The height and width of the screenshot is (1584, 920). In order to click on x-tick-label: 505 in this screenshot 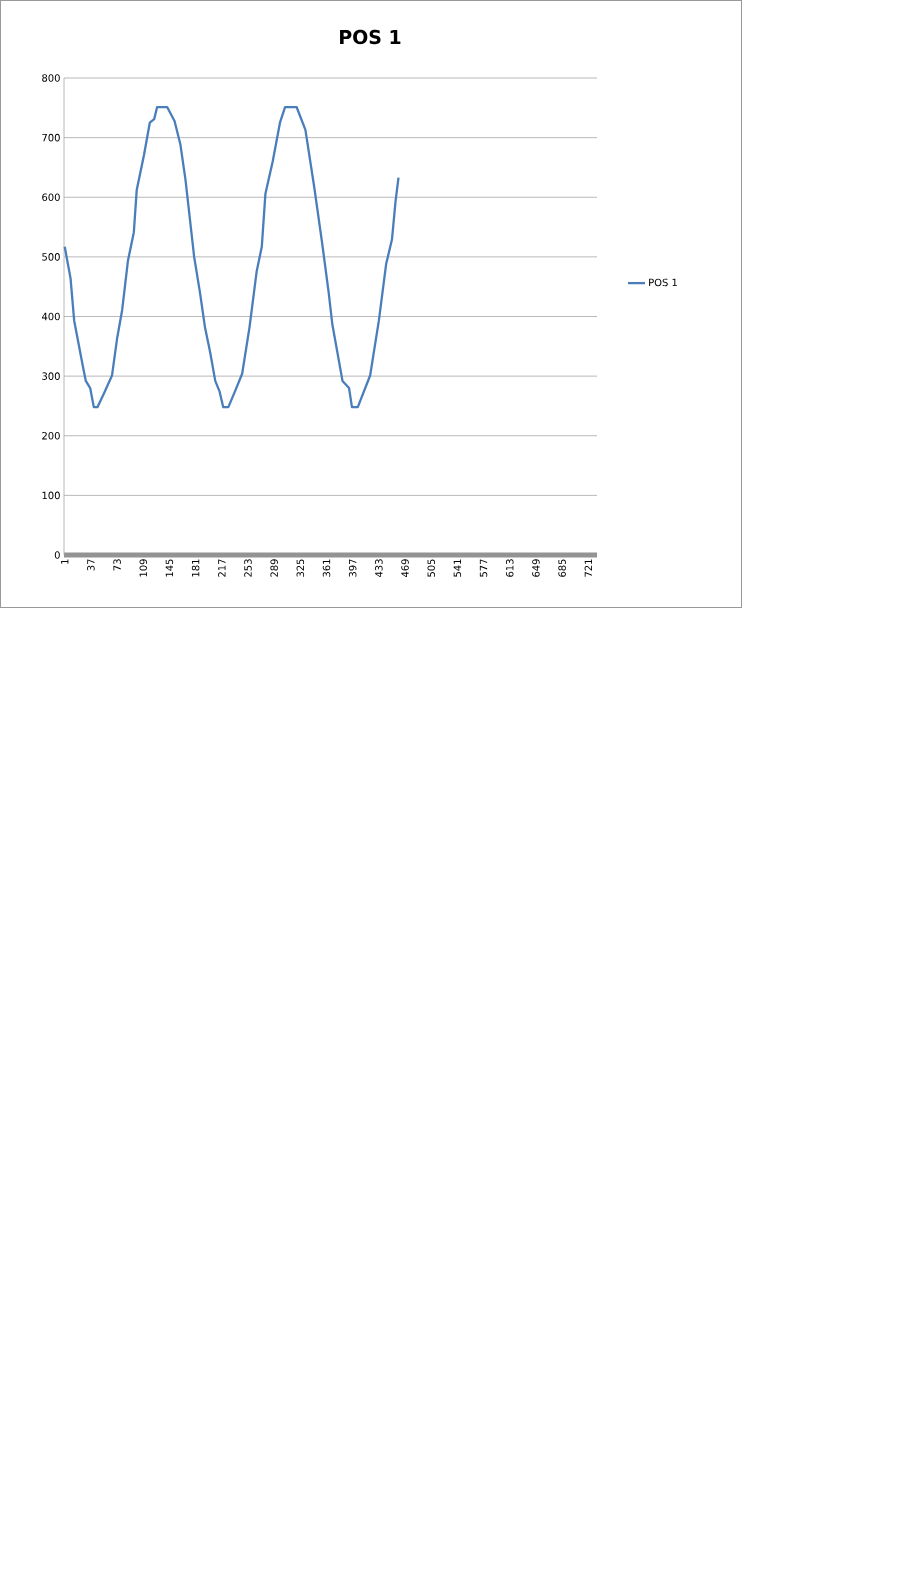, I will do `click(431, 568)`.